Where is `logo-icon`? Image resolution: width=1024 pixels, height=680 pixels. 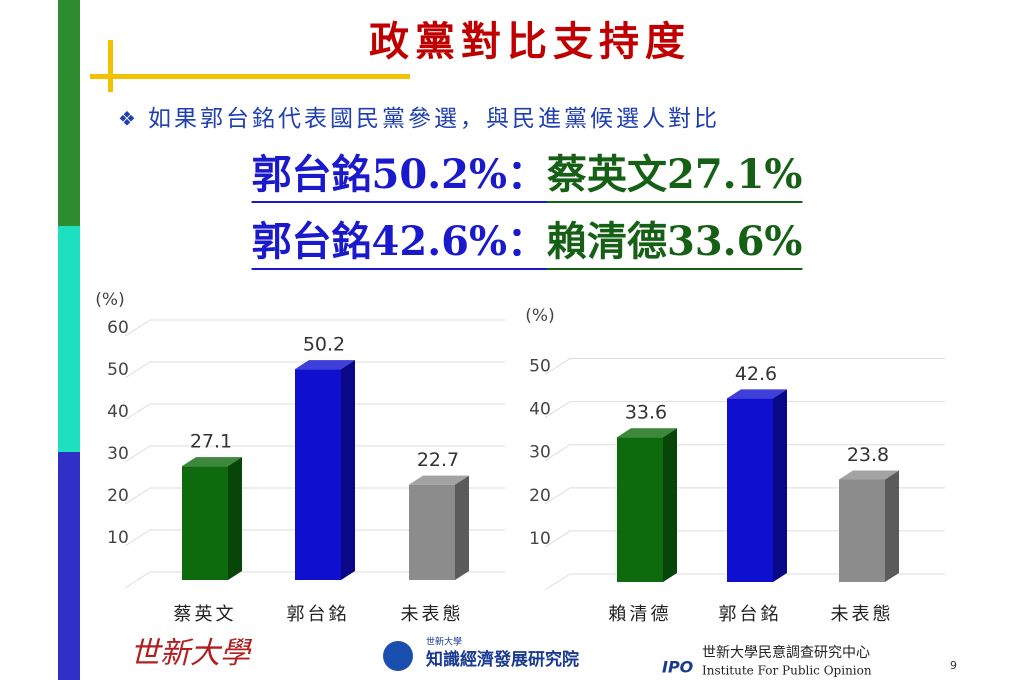
logo-icon is located at coordinates (398, 656).